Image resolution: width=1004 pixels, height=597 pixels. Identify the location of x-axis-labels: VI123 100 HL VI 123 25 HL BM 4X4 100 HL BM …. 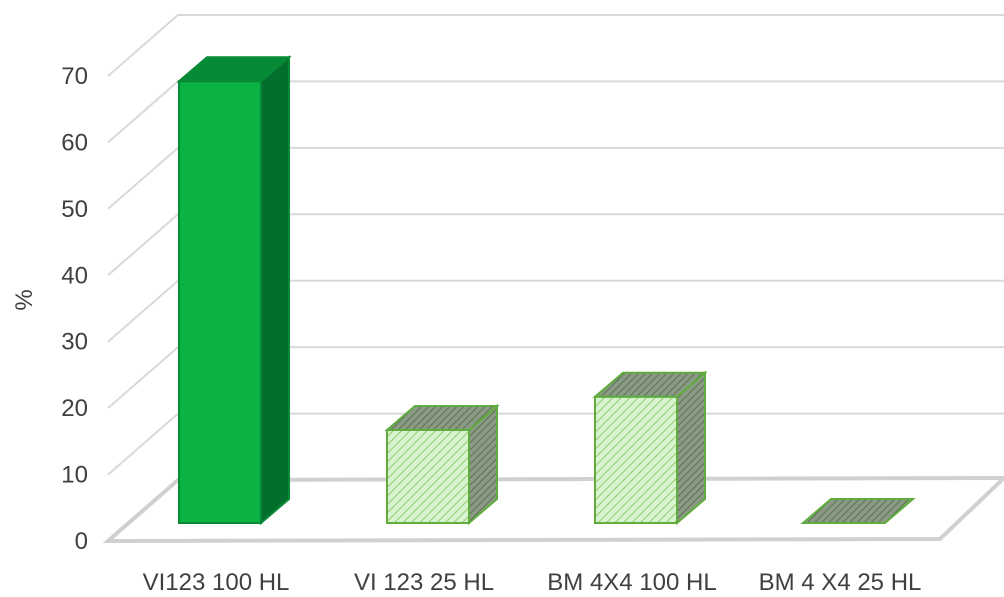
(532, 582).